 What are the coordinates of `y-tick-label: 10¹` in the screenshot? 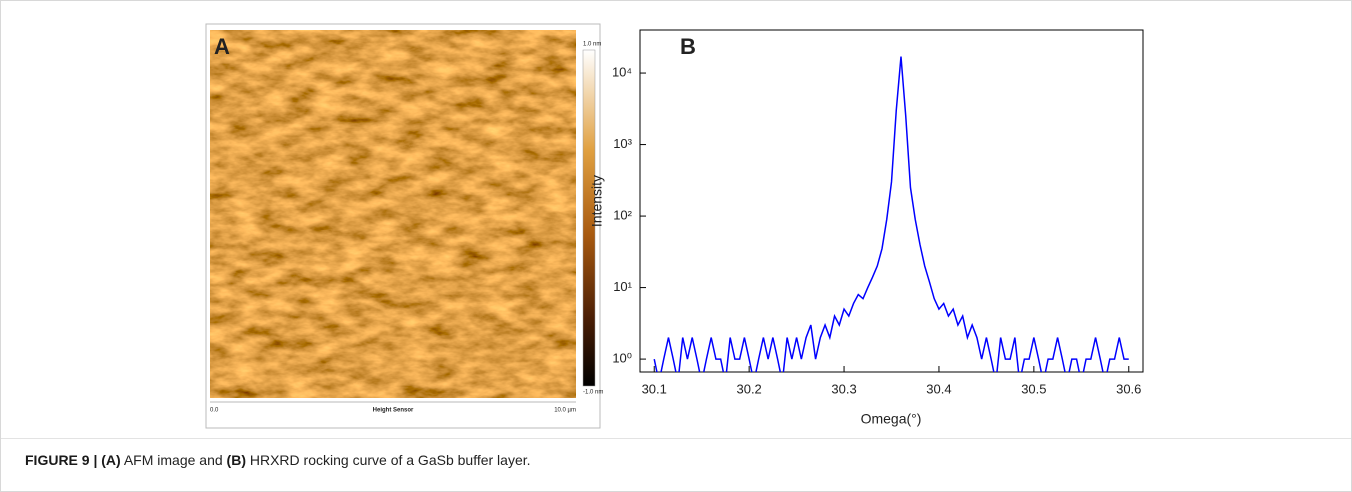 It's located at (622, 286).